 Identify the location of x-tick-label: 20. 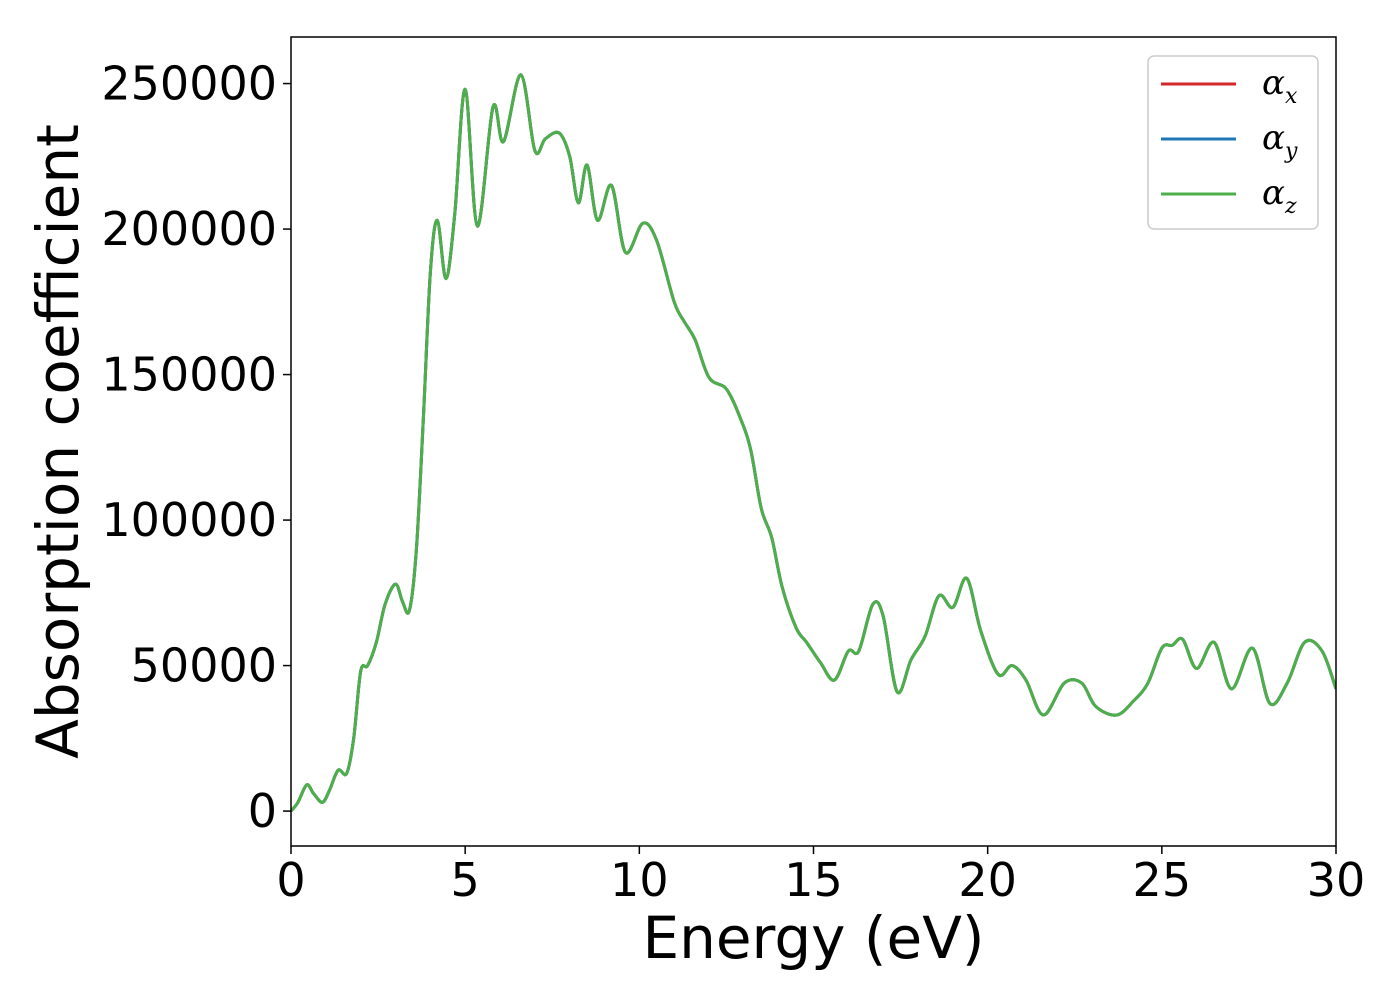
(987, 880).